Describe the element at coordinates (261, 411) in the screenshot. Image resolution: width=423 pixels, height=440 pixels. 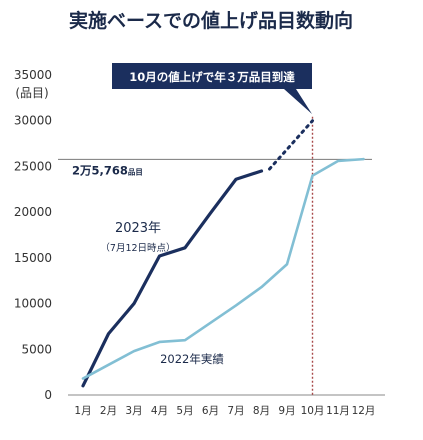
I see `x-tick-label: 8月` at that location.